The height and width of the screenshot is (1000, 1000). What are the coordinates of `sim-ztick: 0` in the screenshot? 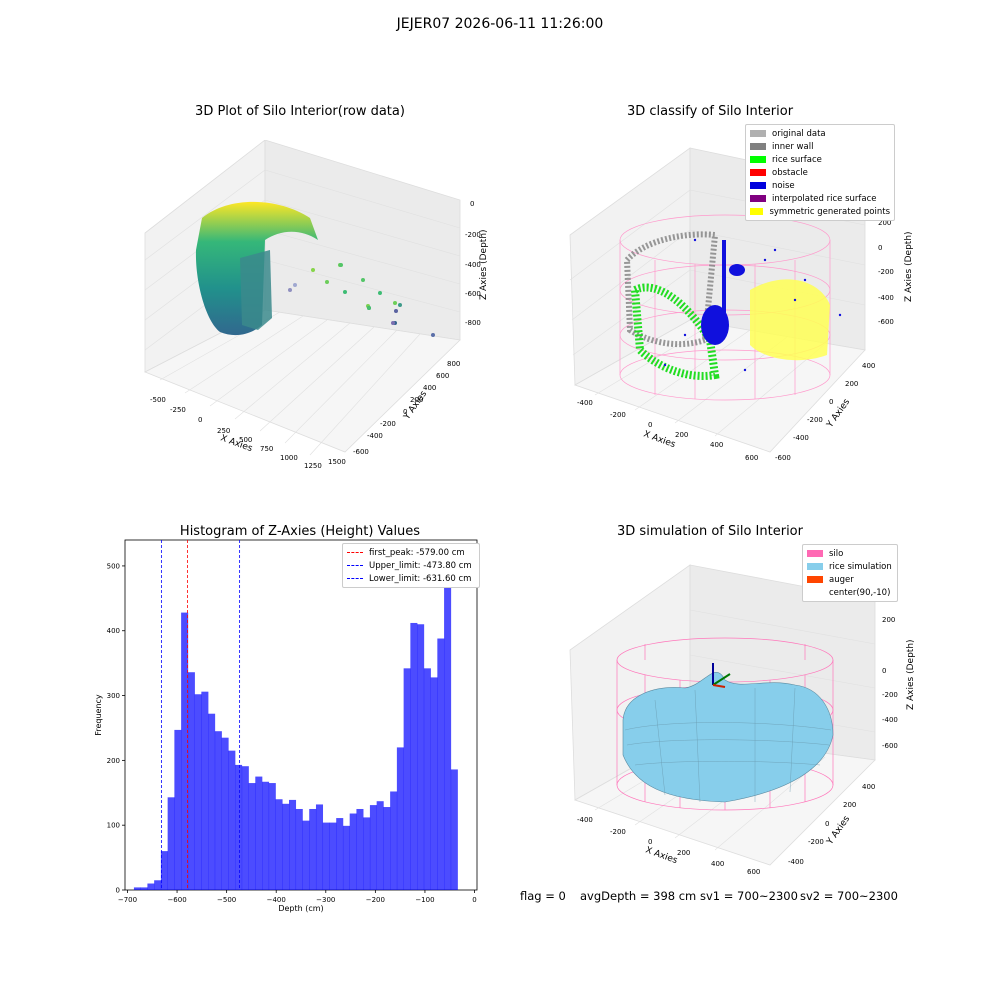 It's located at (884, 671).